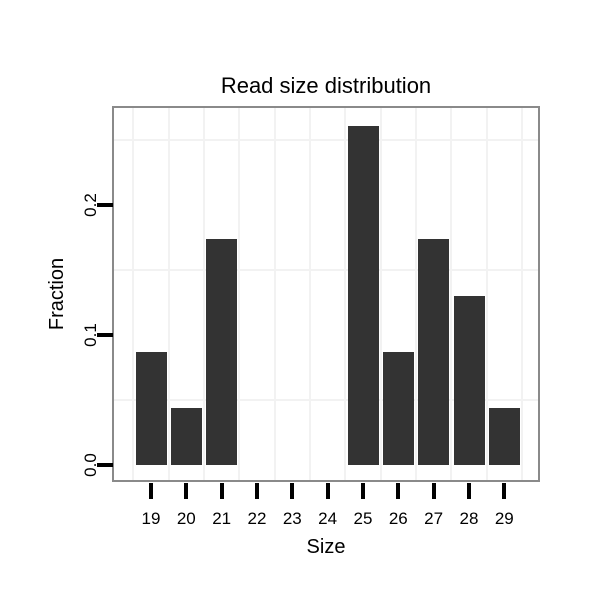 The image size is (600, 600). Describe the element at coordinates (90, 335) in the screenshot. I see `y-tick-label: 0.1` at that location.